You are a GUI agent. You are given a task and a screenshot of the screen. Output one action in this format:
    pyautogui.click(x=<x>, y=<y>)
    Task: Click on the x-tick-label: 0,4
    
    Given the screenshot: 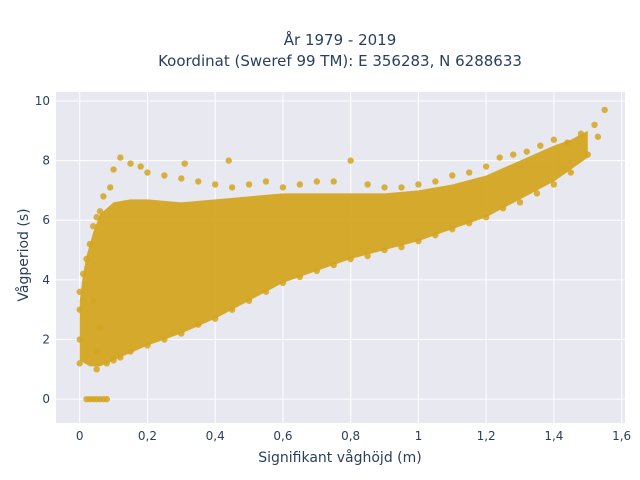 What is the action you would take?
    pyautogui.click(x=215, y=436)
    